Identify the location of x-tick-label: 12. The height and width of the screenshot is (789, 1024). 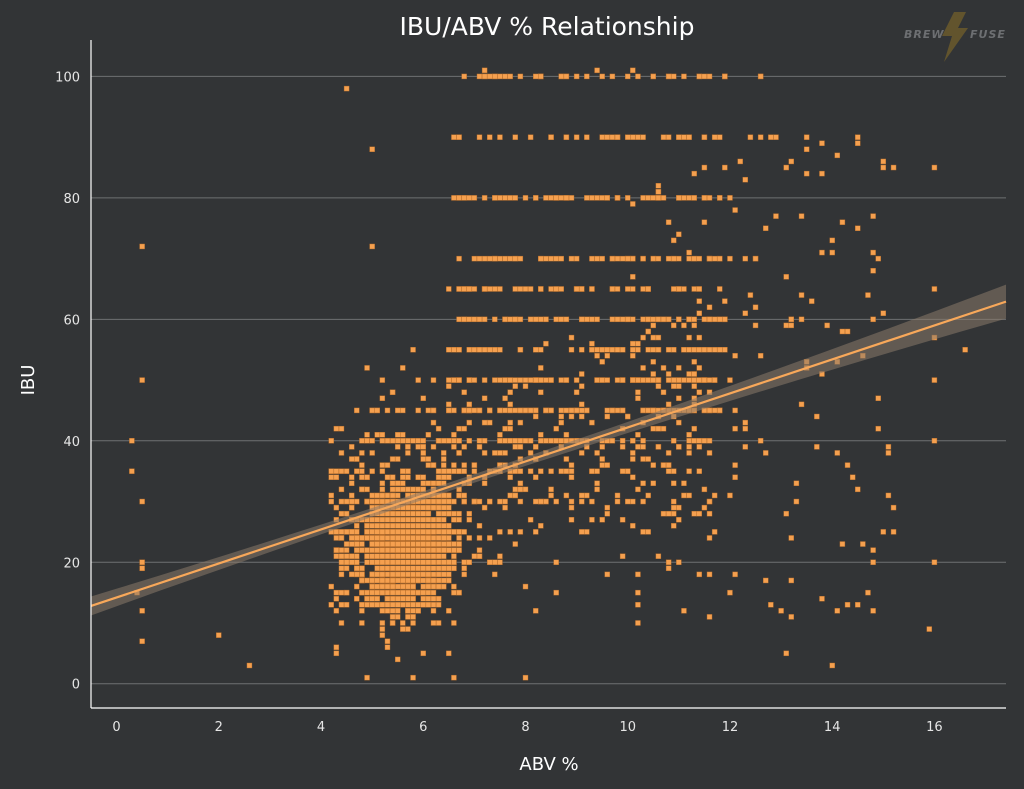
(730, 727).